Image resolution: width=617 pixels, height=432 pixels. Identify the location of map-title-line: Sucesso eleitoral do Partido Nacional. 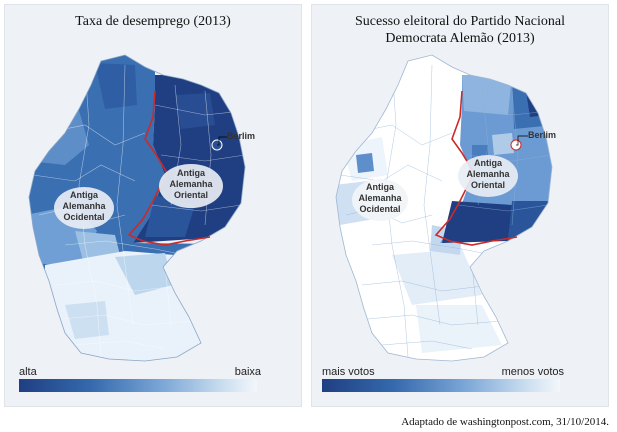
(460, 21).